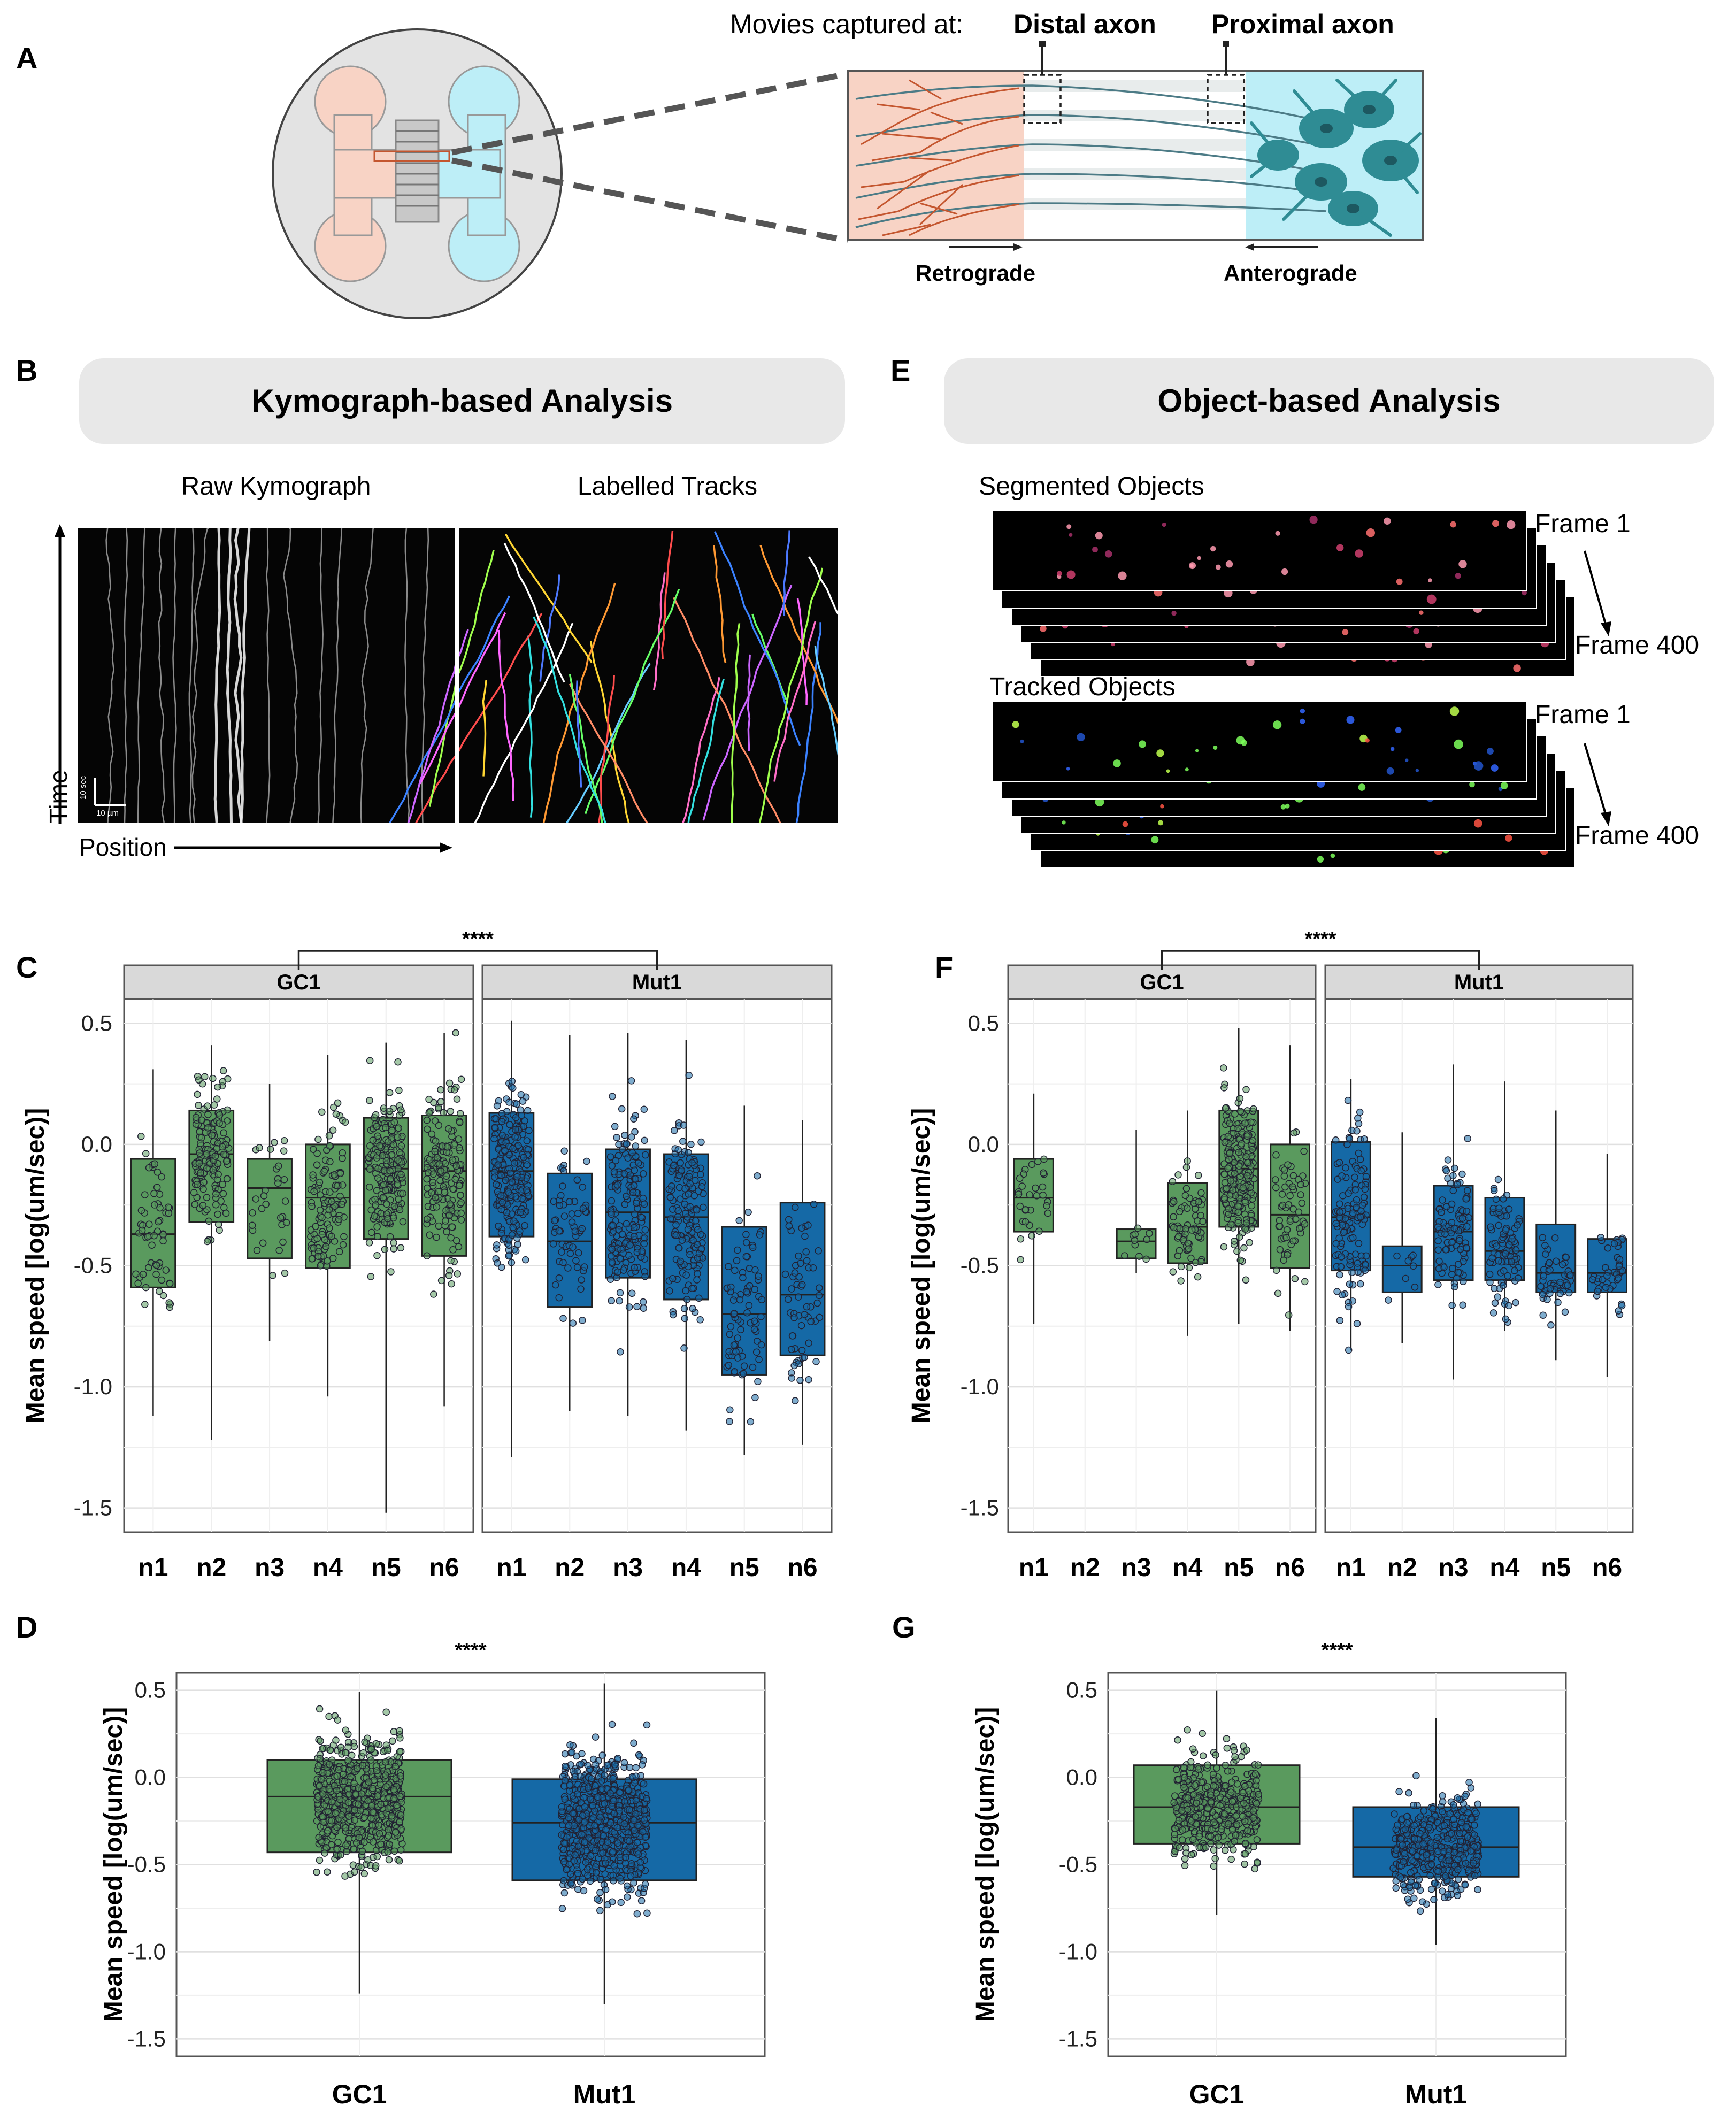 Image resolution: width=1736 pixels, height=2113 pixels. I want to click on panel-label-b: B, so click(26, 370).